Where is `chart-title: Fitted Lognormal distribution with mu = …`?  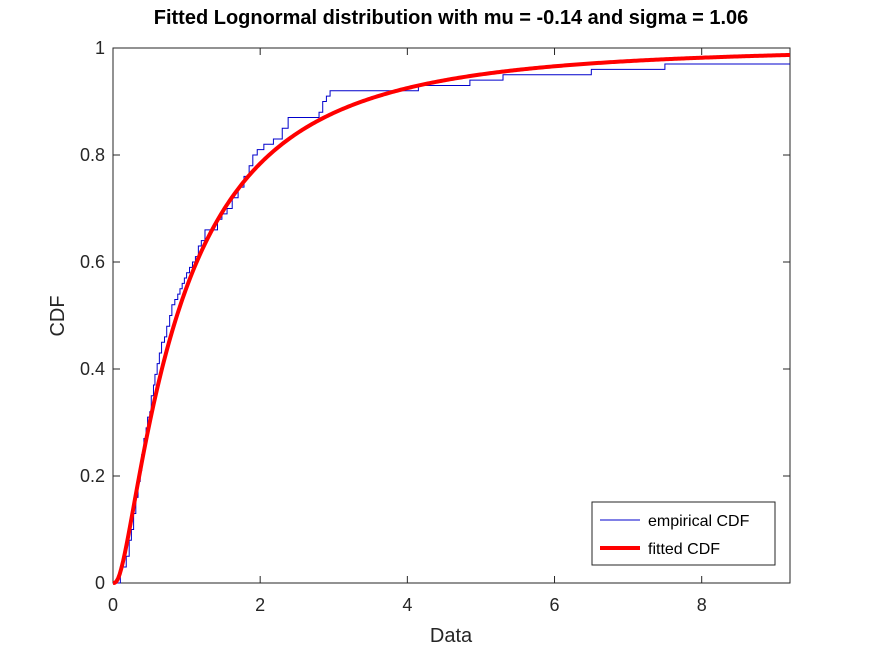 chart-title: Fitted Lognormal distribution with mu = … is located at coordinates (451, 18).